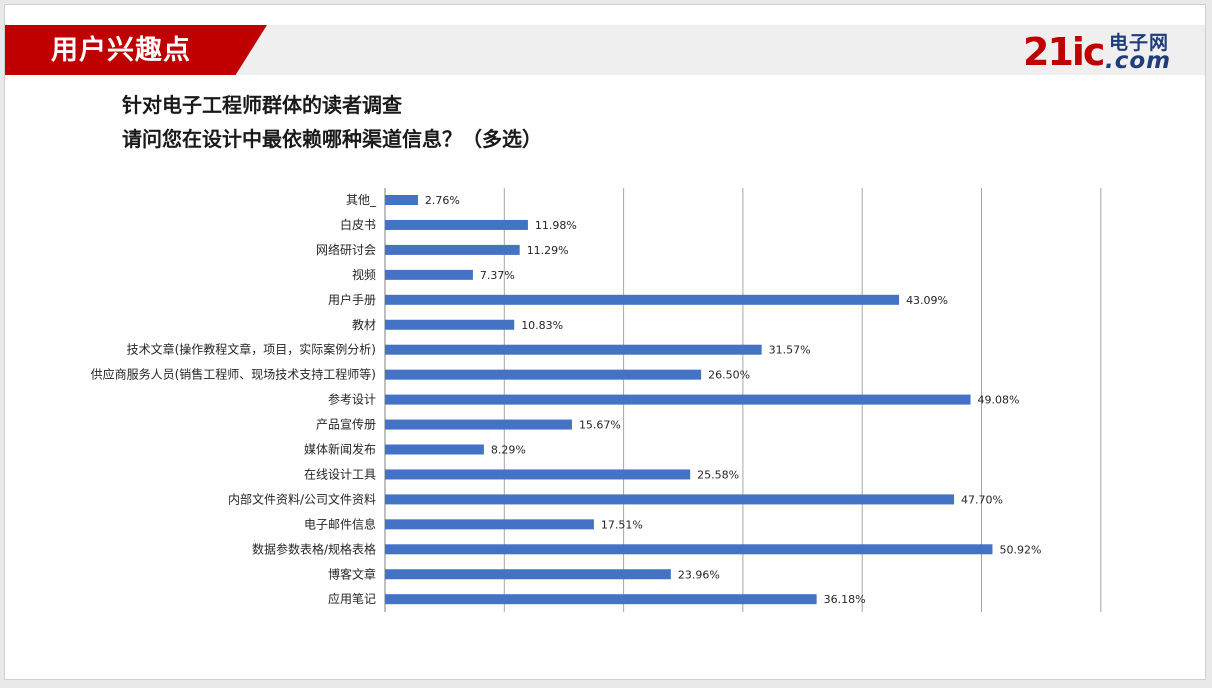 The height and width of the screenshot is (688, 1212). What do you see at coordinates (622, 524) in the screenshot?
I see `chart-value-label: 17.51%` at bounding box center [622, 524].